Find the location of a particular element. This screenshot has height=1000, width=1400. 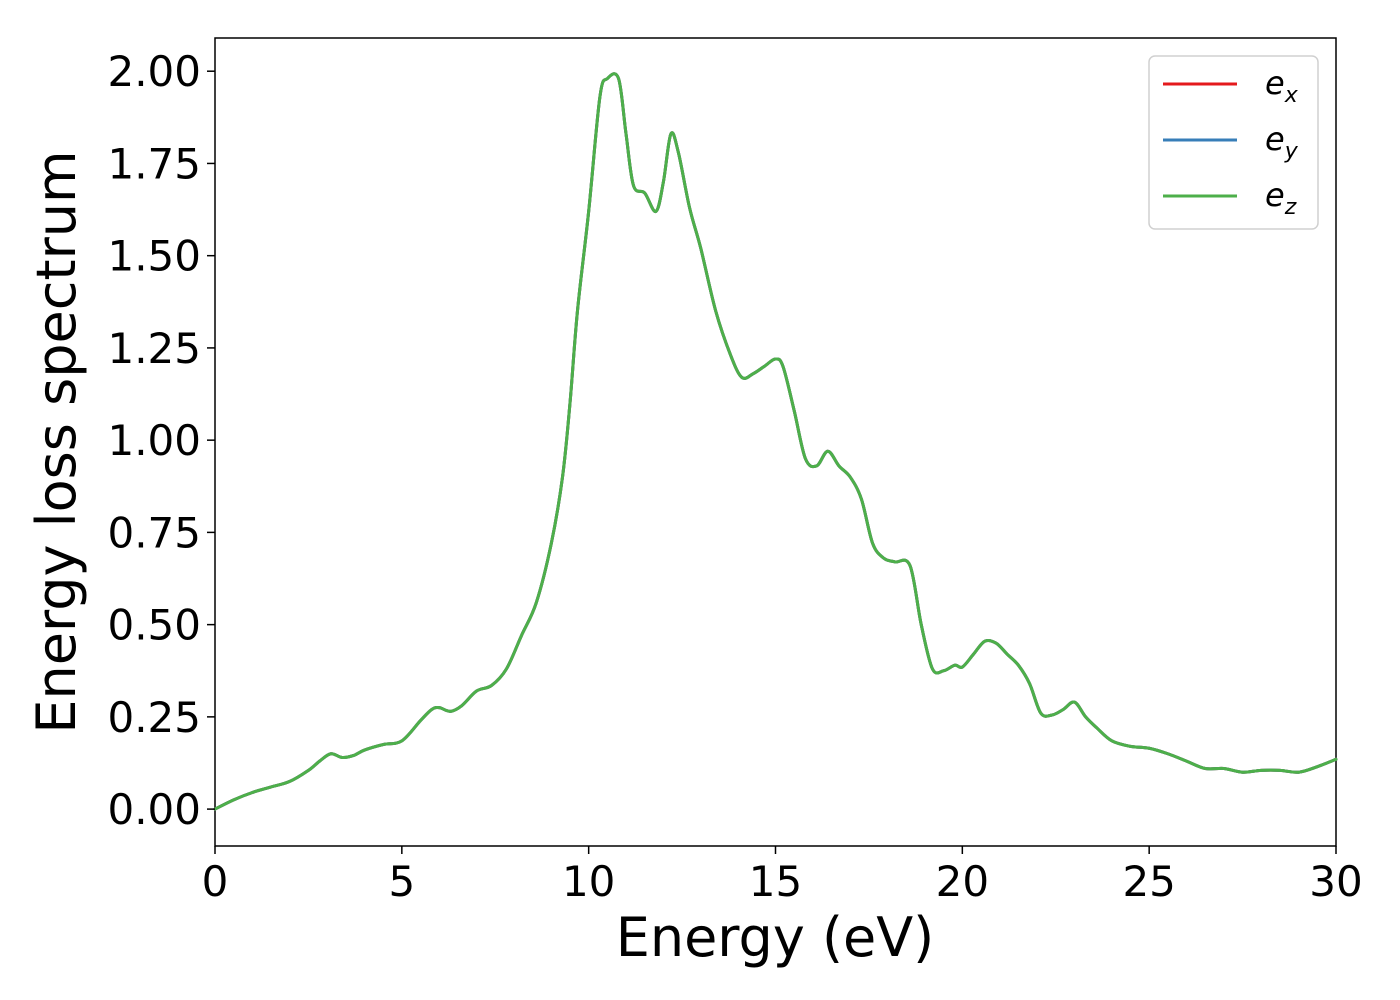

x-tick-label: 15 is located at coordinates (775, 881).